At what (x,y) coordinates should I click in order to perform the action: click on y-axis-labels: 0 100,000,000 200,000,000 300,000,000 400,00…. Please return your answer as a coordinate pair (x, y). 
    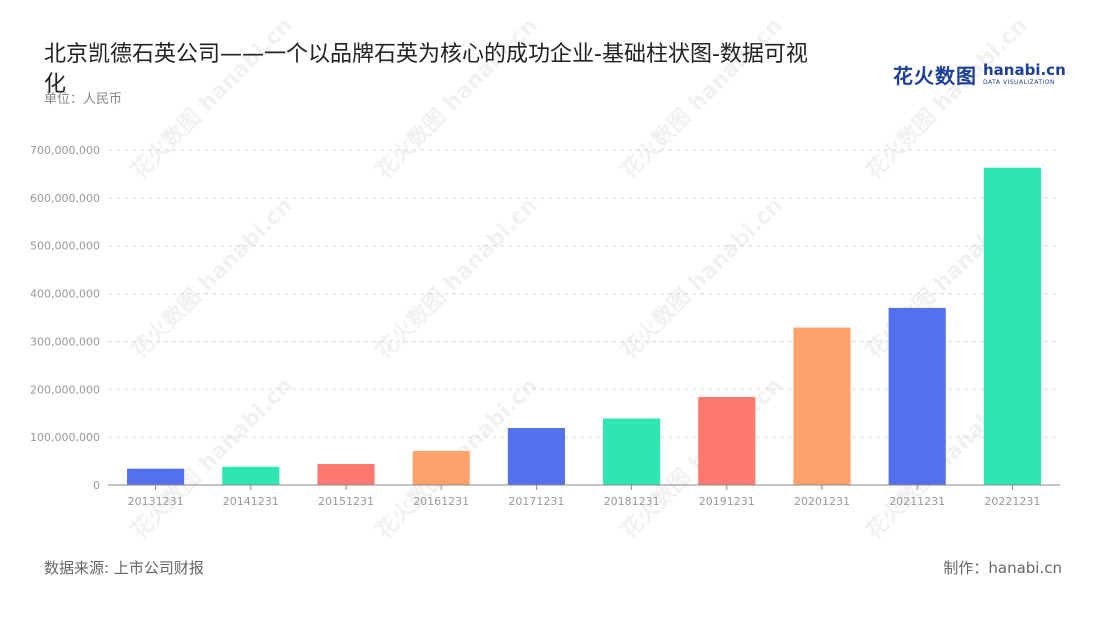
    Looking at the image, I should click on (65, 318).